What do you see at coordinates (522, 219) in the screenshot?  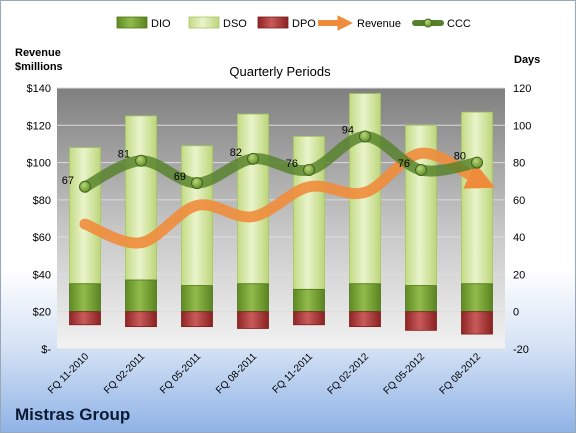 I see `right-axis-ticks: -20 0 20 40 60 80 100 120` at bounding box center [522, 219].